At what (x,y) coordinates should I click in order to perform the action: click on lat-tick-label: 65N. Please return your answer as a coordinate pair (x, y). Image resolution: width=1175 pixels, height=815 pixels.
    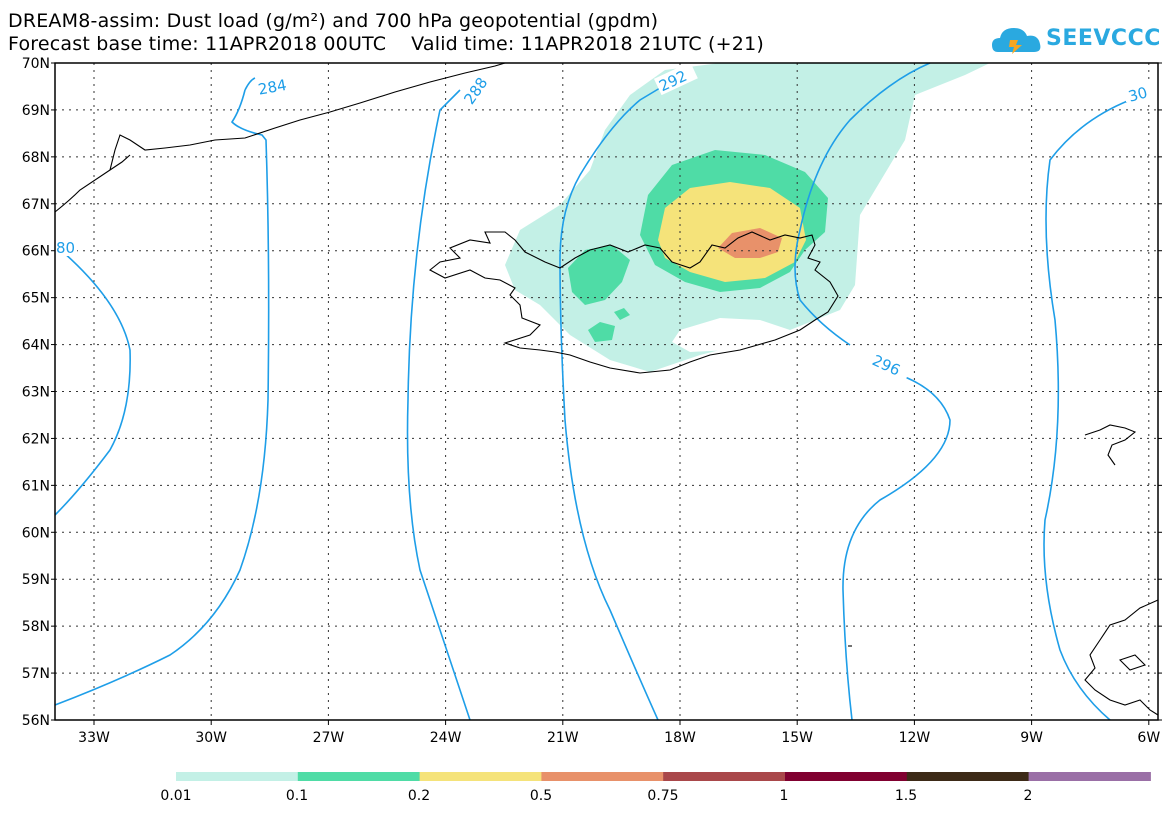
    Looking at the image, I should click on (36, 299).